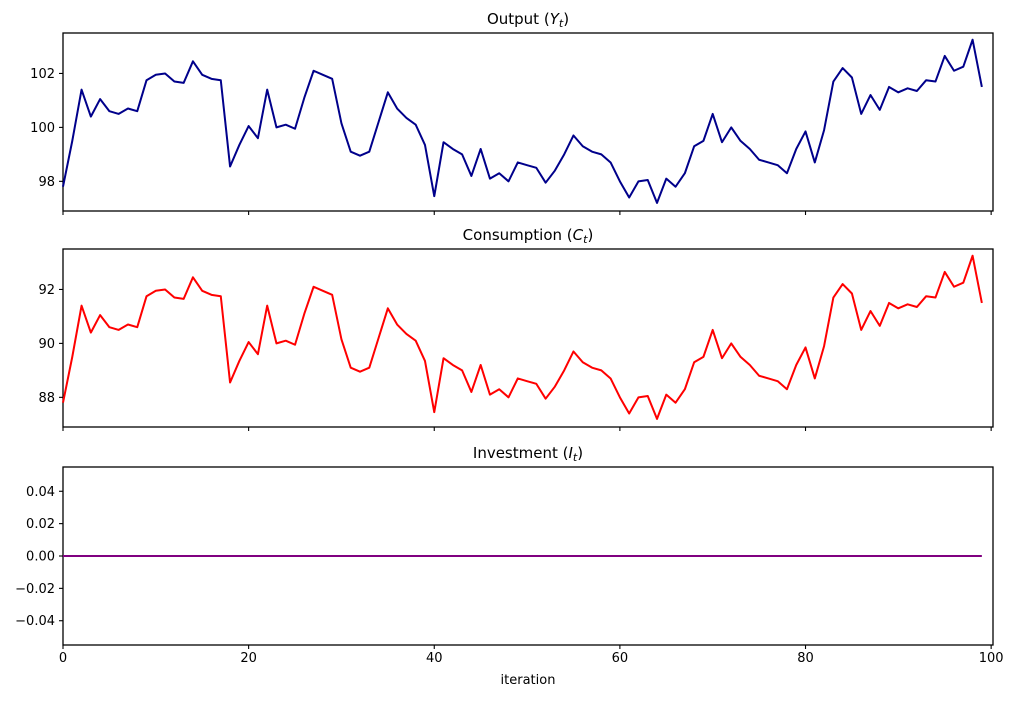  I want to click on y-tick-label: 102, so click(42, 74).